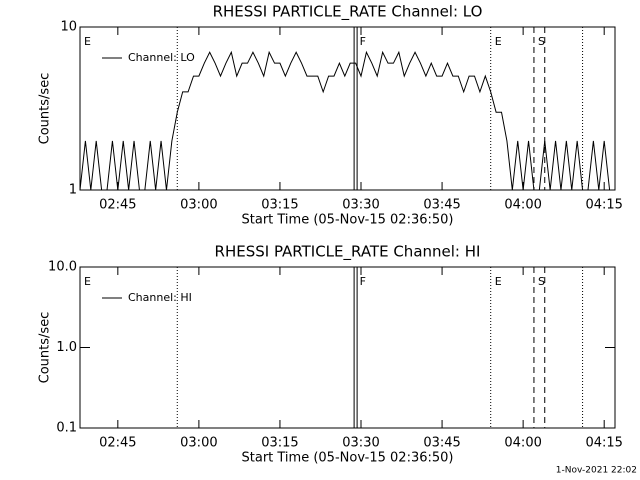 Image resolution: width=640 pixels, height=480 pixels. What do you see at coordinates (62, 267) in the screenshot?
I see `y-tick-label: 10.0` at bounding box center [62, 267].